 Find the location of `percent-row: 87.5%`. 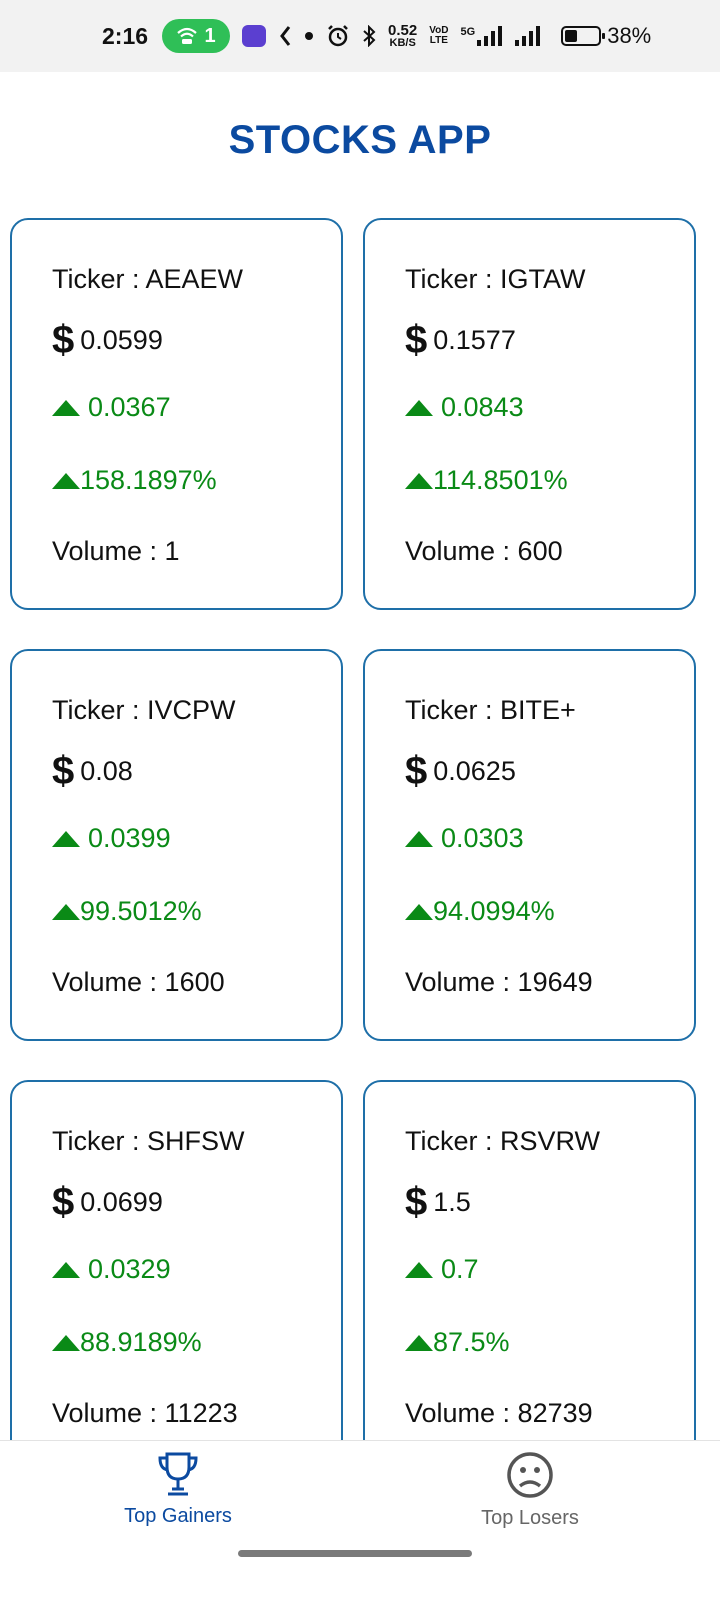

percent-row: 87.5% is located at coordinates (457, 1342).